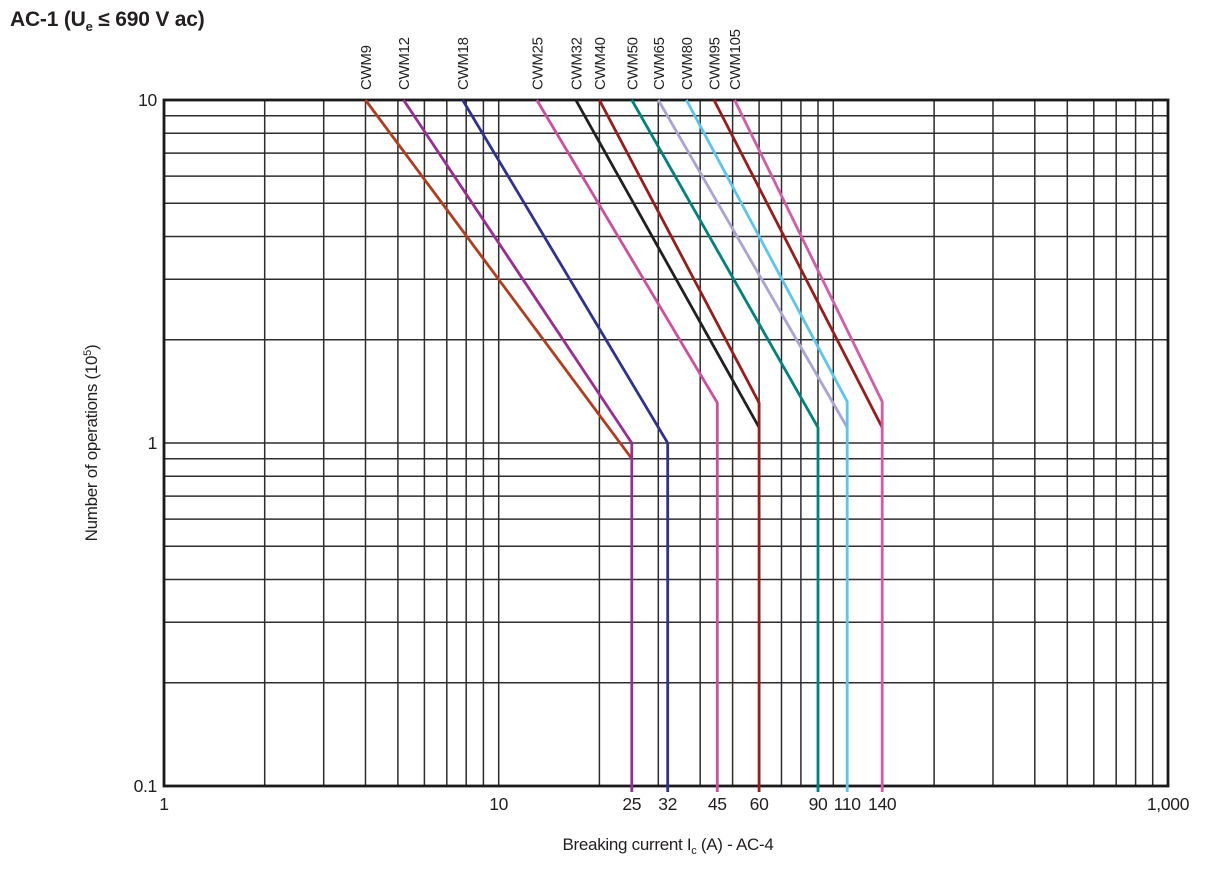 The height and width of the screenshot is (869, 1220). What do you see at coordinates (1168, 804) in the screenshot?
I see `x-tick-label-1,000: 1,000` at bounding box center [1168, 804].